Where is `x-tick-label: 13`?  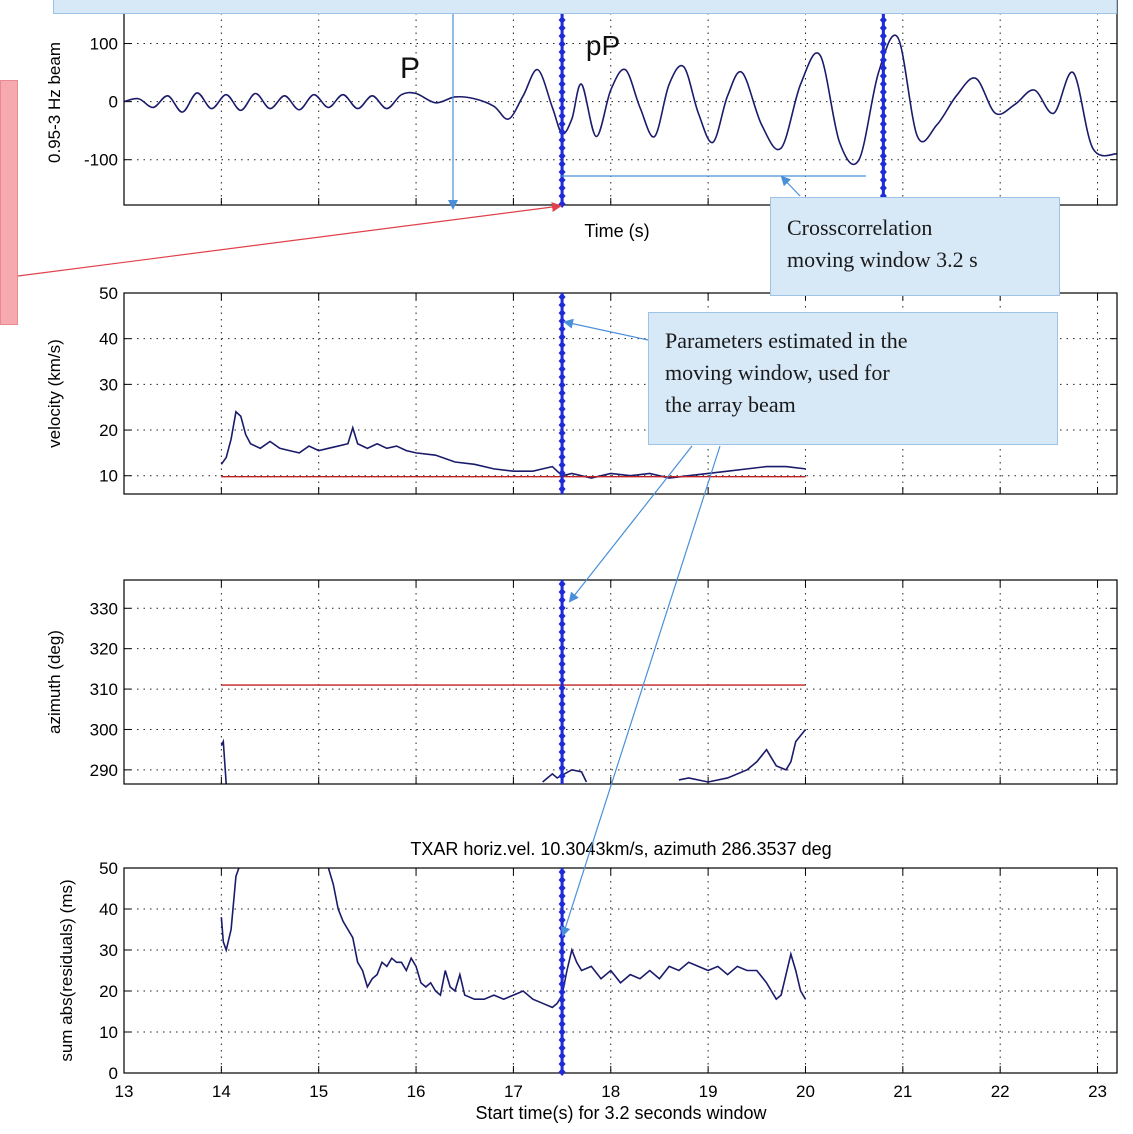
x-tick-label: 13 is located at coordinates (124, 1091).